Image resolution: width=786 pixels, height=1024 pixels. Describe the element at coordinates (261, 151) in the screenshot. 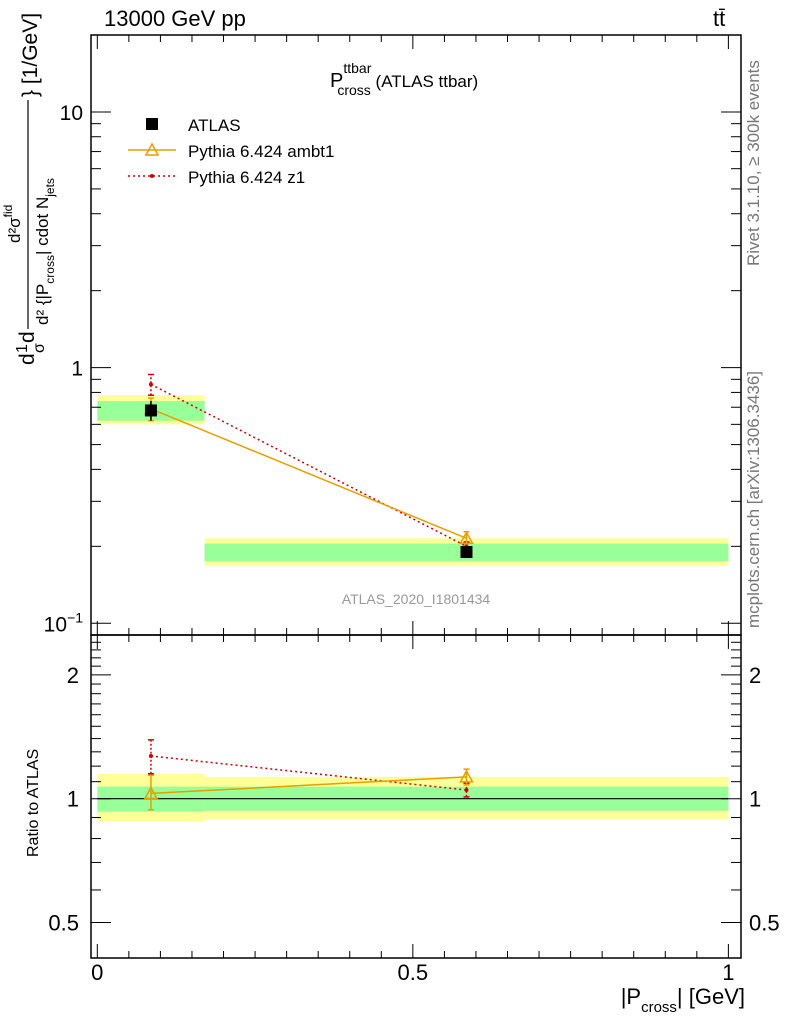

I see `legend-label-1: Pythia 6.424 ambt1` at that location.